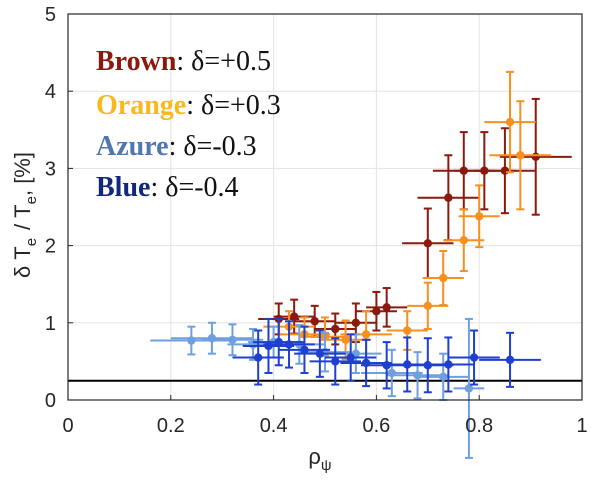  What do you see at coordinates (386, 355) in the screenshot?
I see `series-blue` at bounding box center [386, 355].